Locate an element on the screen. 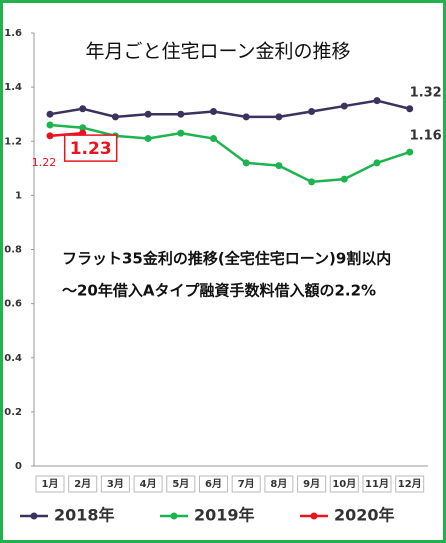 The image size is (446, 543). y-tick-label: 0.8 is located at coordinates (13, 250).